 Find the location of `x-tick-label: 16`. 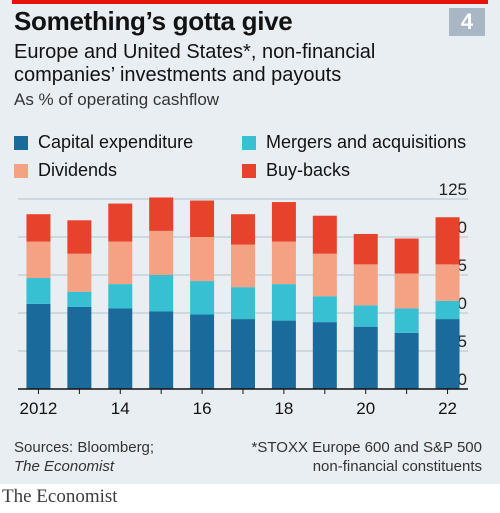

x-tick-label: 16 is located at coordinates (202, 408).